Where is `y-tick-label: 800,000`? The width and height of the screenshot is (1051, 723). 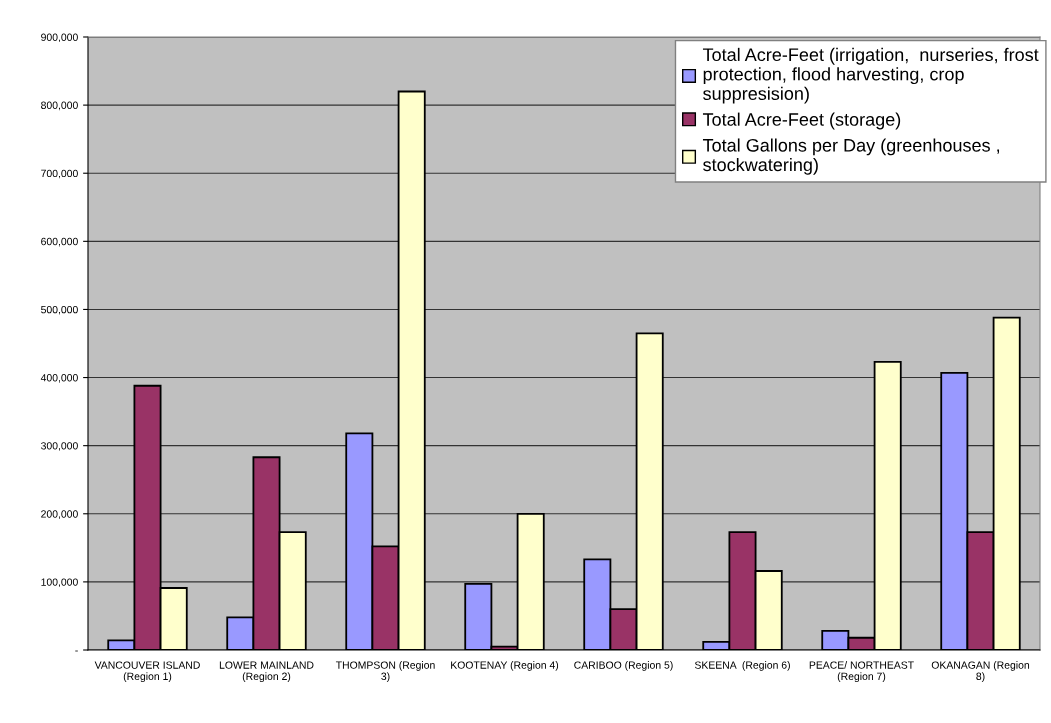
y-tick-label: 800,000 is located at coordinates (59, 106).